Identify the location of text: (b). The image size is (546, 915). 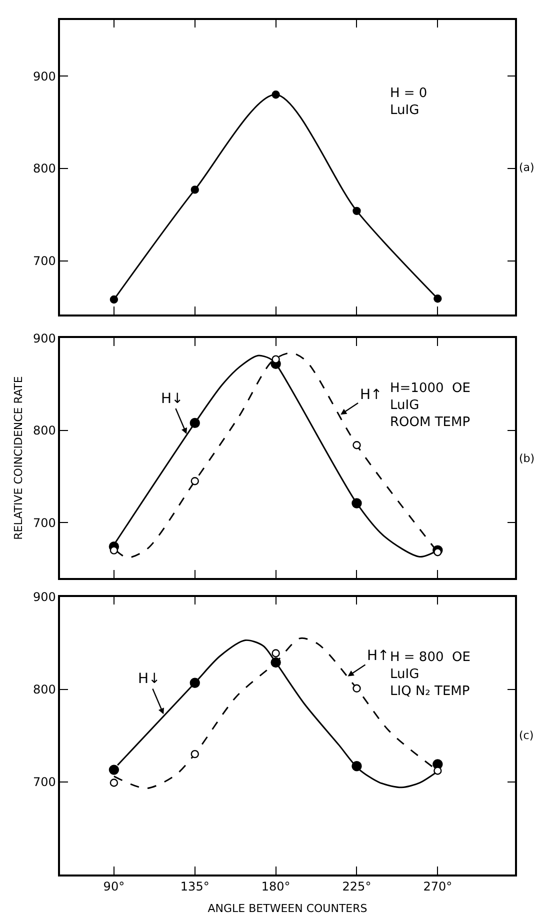
(527, 458).